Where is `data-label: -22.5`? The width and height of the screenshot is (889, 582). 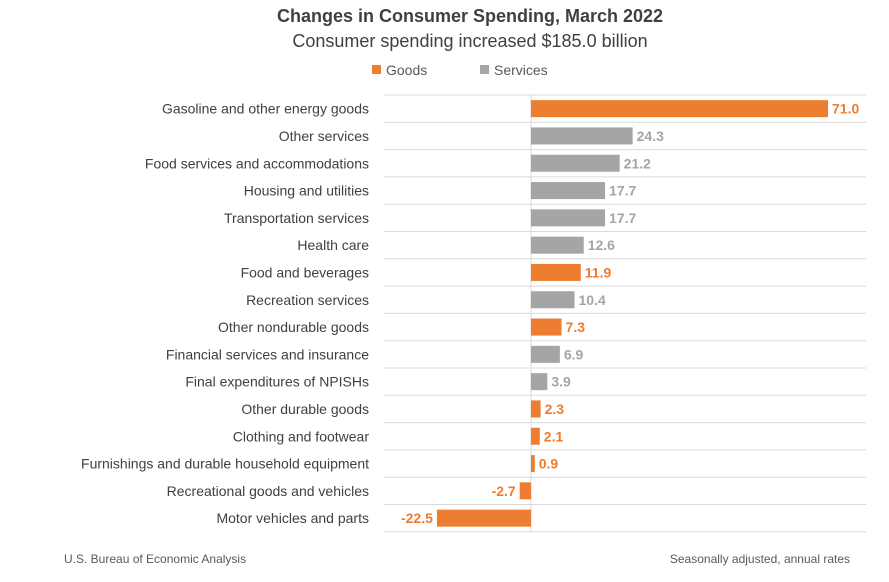
data-label: -22.5 is located at coordinates (417, 518).